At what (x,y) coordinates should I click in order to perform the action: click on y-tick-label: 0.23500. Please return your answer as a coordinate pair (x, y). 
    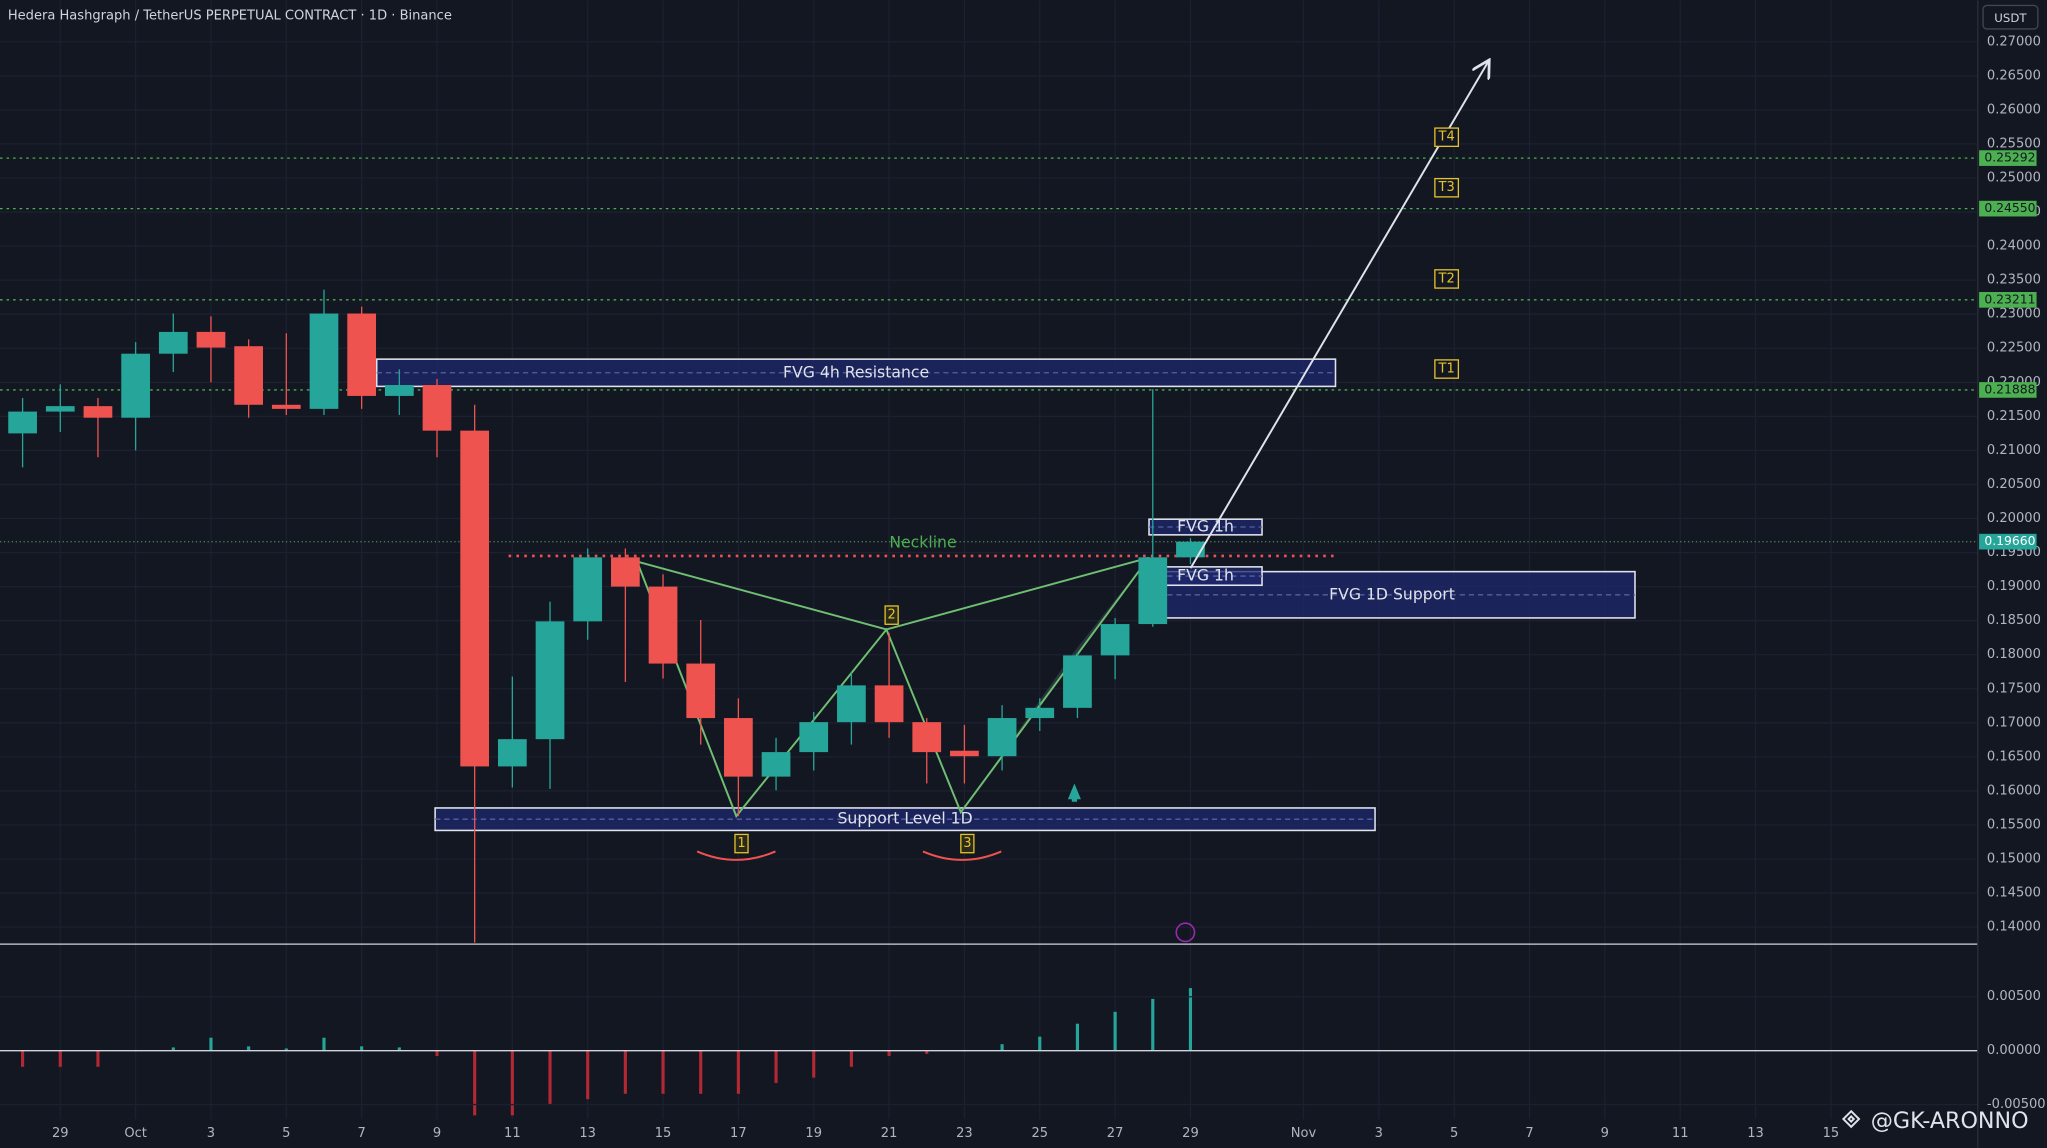
    Looking at the image, I should click on (2014, 280).